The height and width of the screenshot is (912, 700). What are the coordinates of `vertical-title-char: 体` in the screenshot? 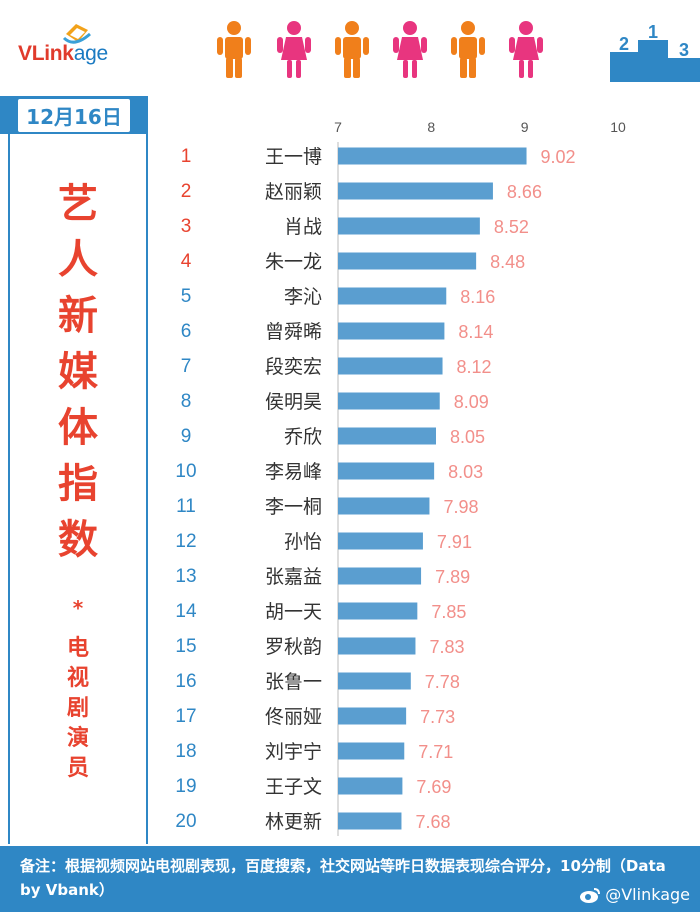 It's located at (78, 428).